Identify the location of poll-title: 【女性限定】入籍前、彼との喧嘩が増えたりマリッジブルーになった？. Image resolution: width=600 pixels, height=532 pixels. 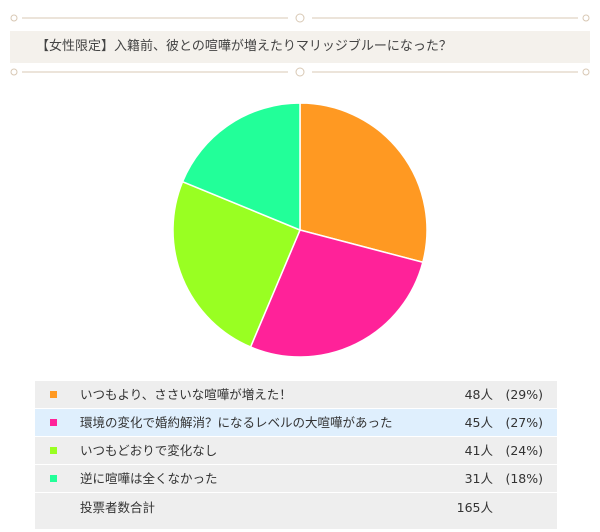
(300, 47).